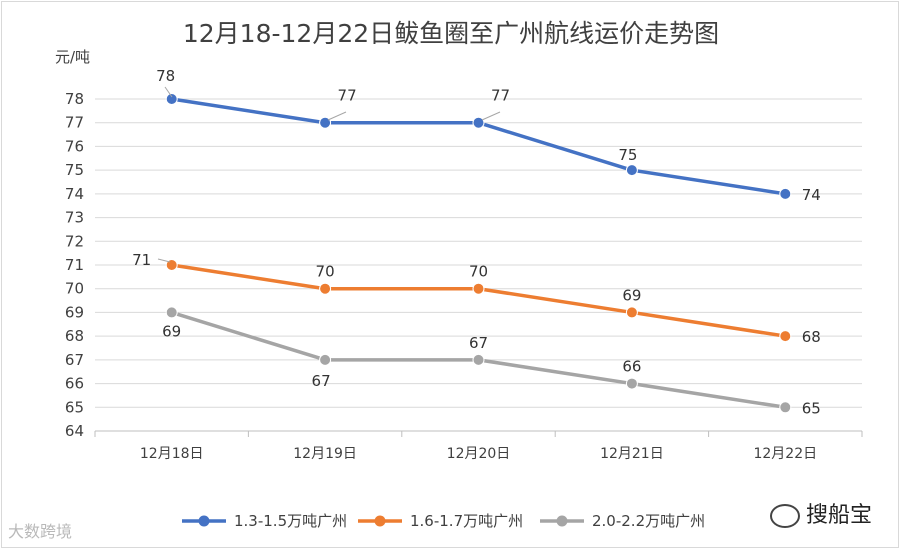  Describe the element at coordinates (74, 289) in the screenshot. I see `y-tick-label: 70` at that location.